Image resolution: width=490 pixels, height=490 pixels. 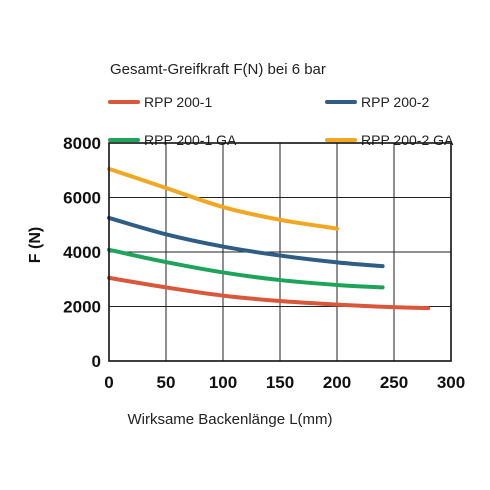 I want to click on y-tick-label: 8000, so click(x=82, y=143).